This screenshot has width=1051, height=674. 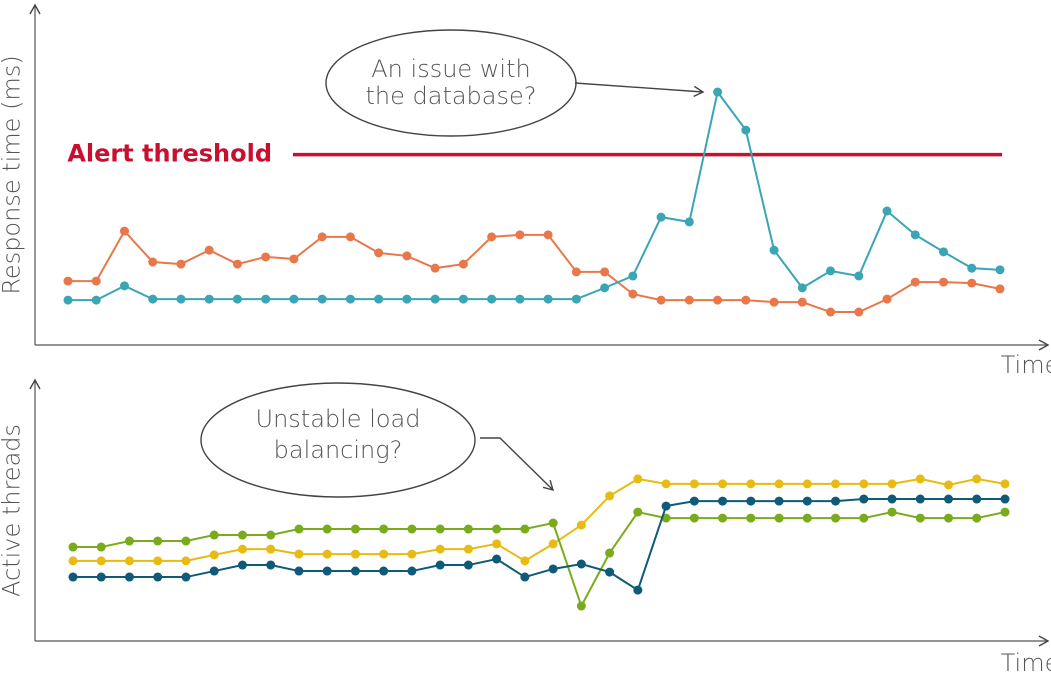 What do you see at coordinates (338, 440) in the screenshot?
I see `callout-bubble` at bounding box center [338, 440].